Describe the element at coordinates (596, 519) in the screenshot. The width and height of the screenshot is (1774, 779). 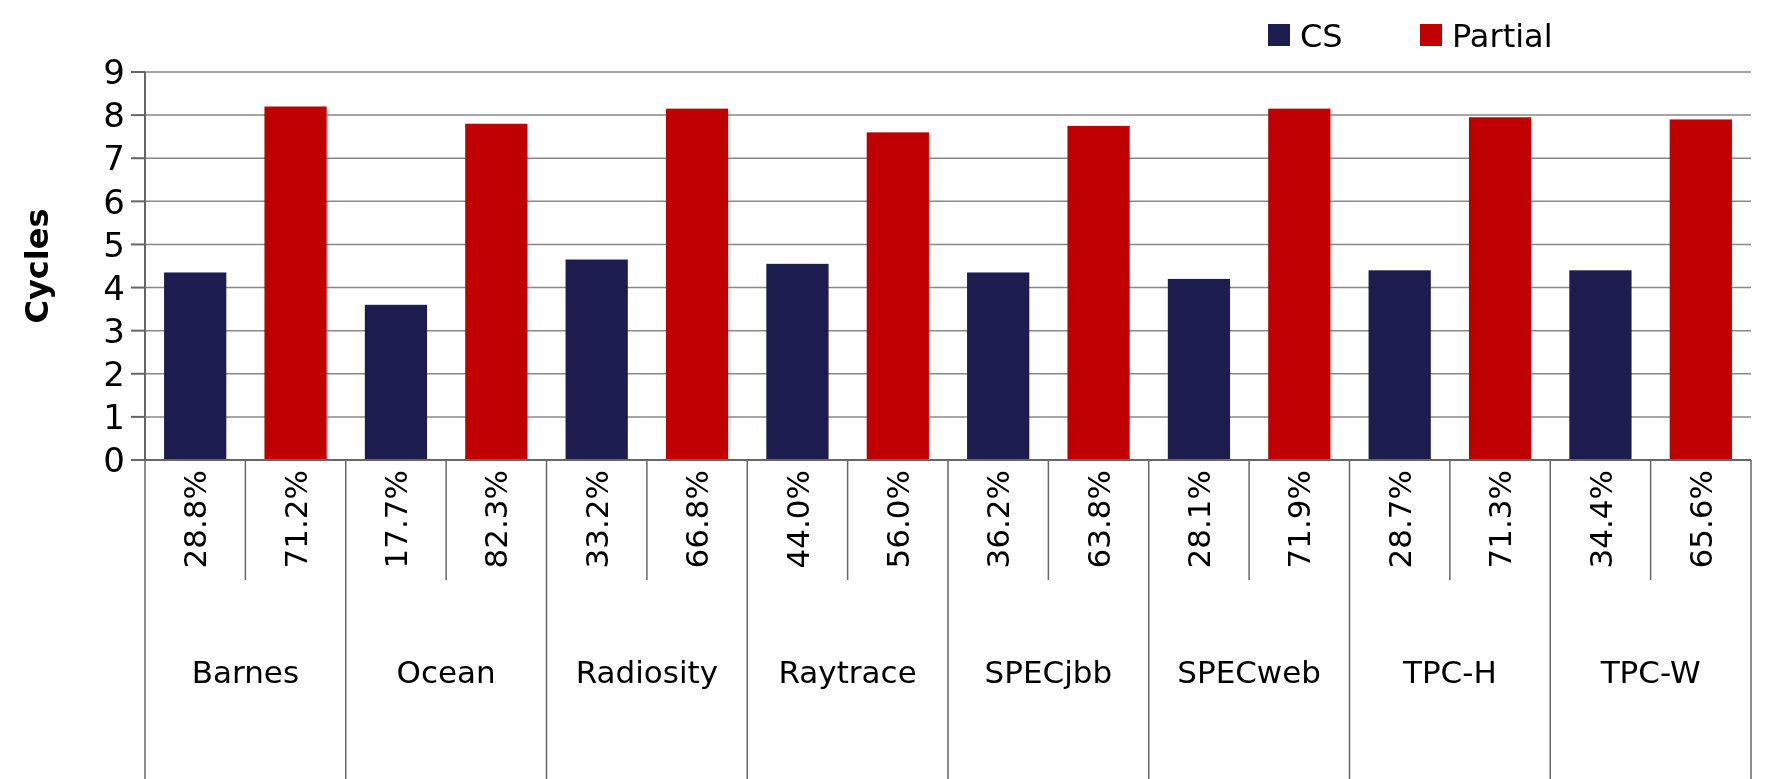
I see `x-tick-label: 33.2%` at that location.